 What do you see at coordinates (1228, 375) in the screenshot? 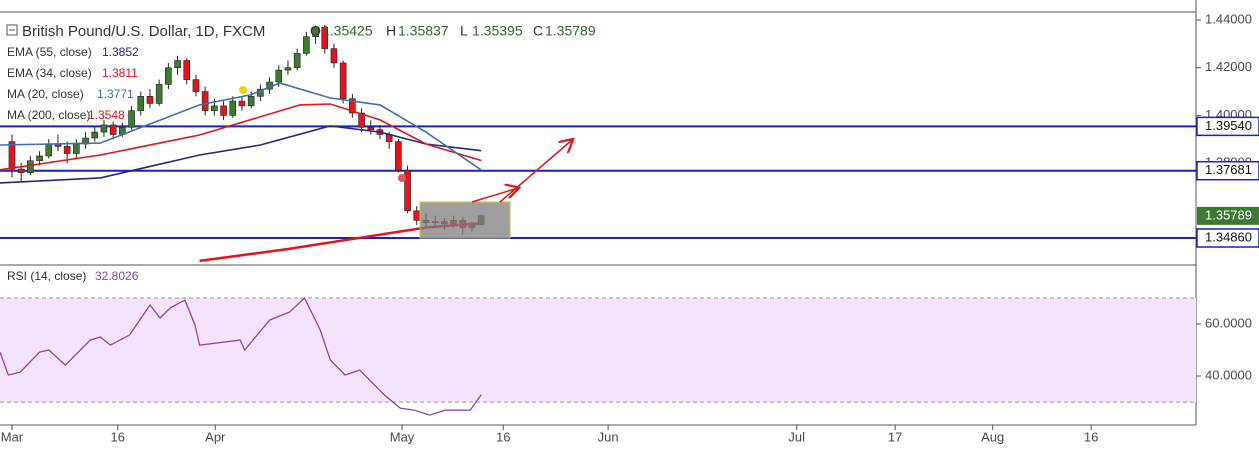
I see `y-tick-label: 40.0000` at bounding box center [1228, 375].